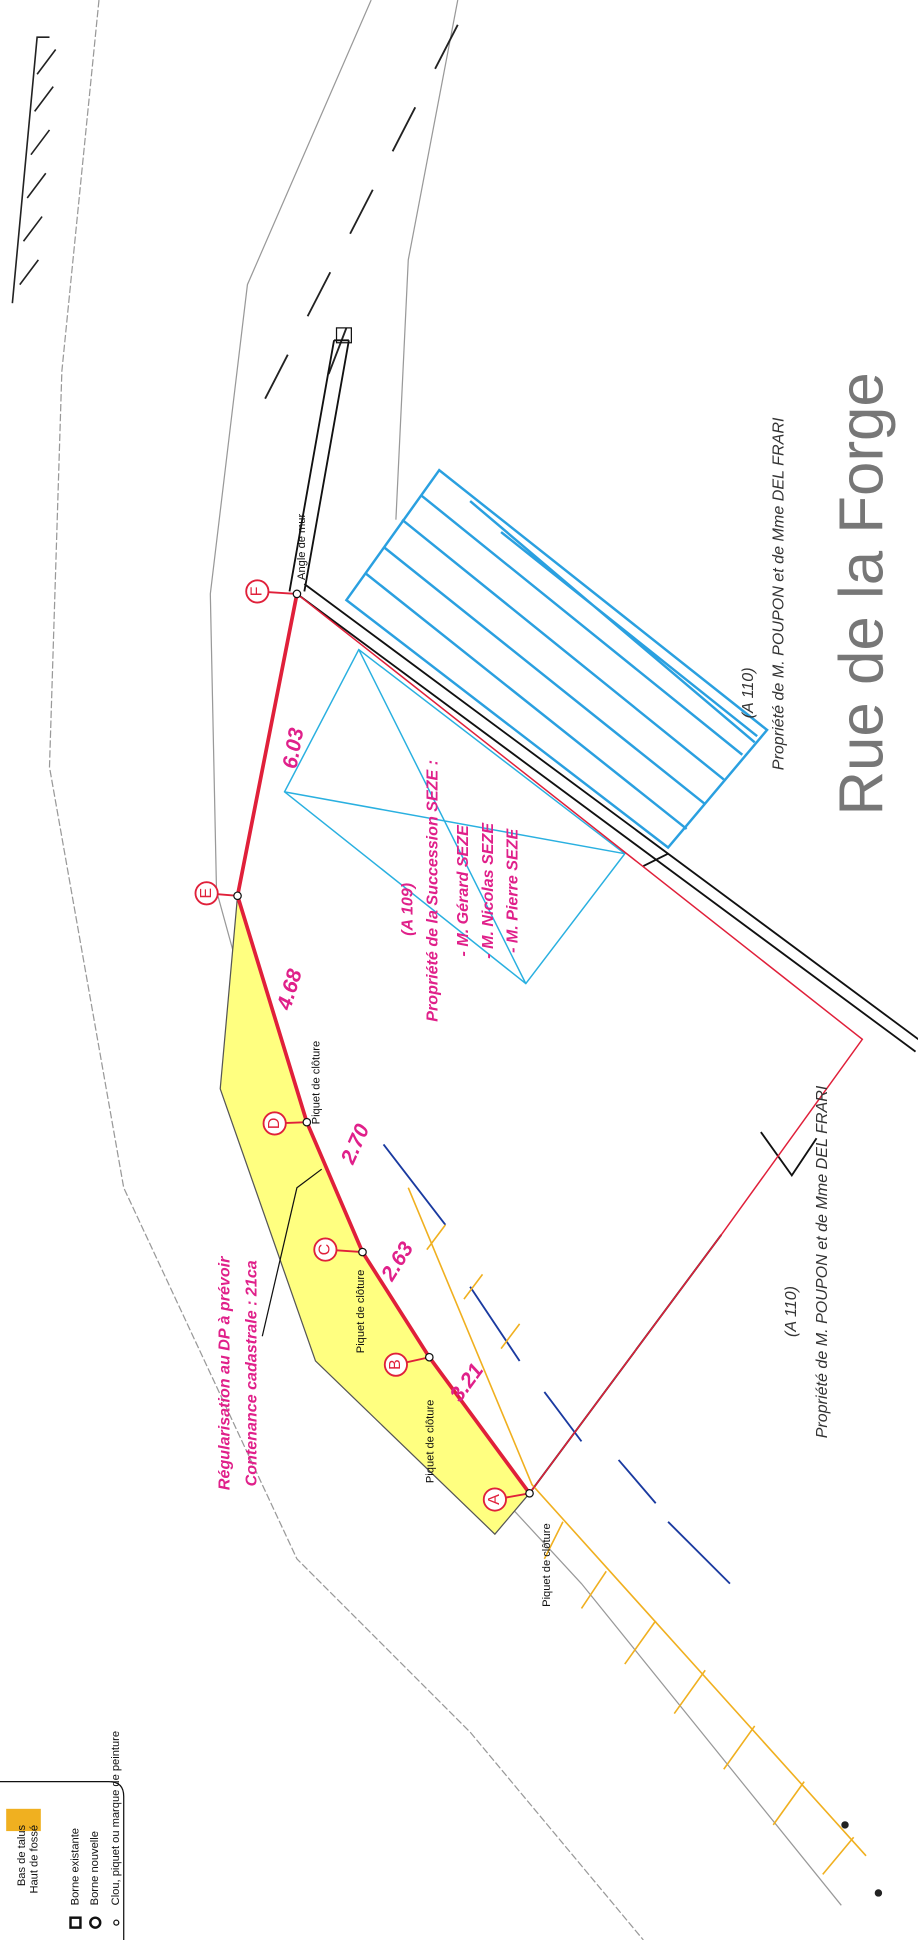  Describe the element at coordinates (22, 1855) in the screenshot. I see `legend-item: Bas de talus` at that location.